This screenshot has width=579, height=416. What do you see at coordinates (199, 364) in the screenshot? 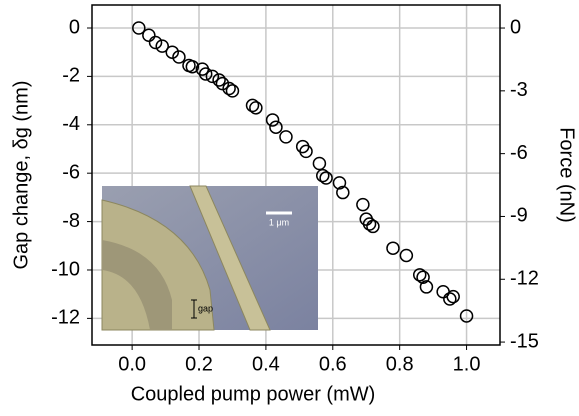
I see `x-tick-label: 0.2` at bounding box center [199, 364].